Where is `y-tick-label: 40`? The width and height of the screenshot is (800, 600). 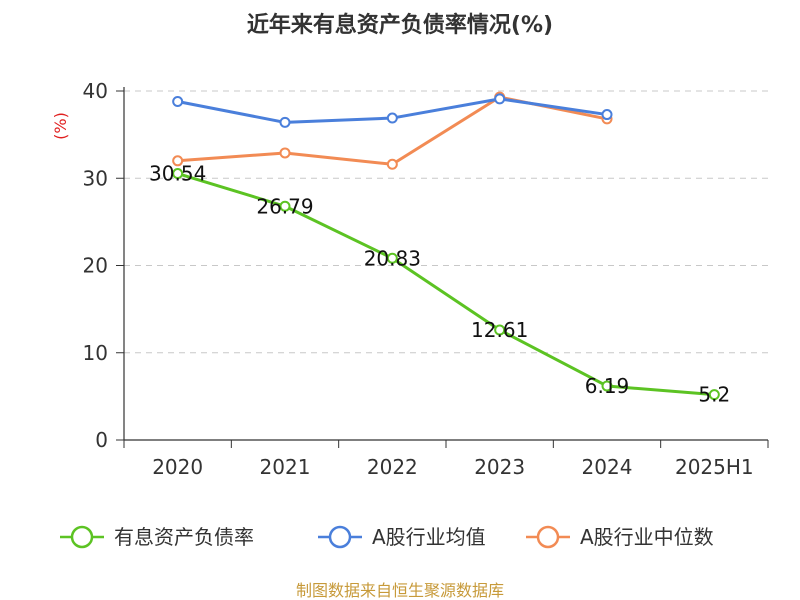 y-tick-label: 40 is located at coordinates (95, 91).